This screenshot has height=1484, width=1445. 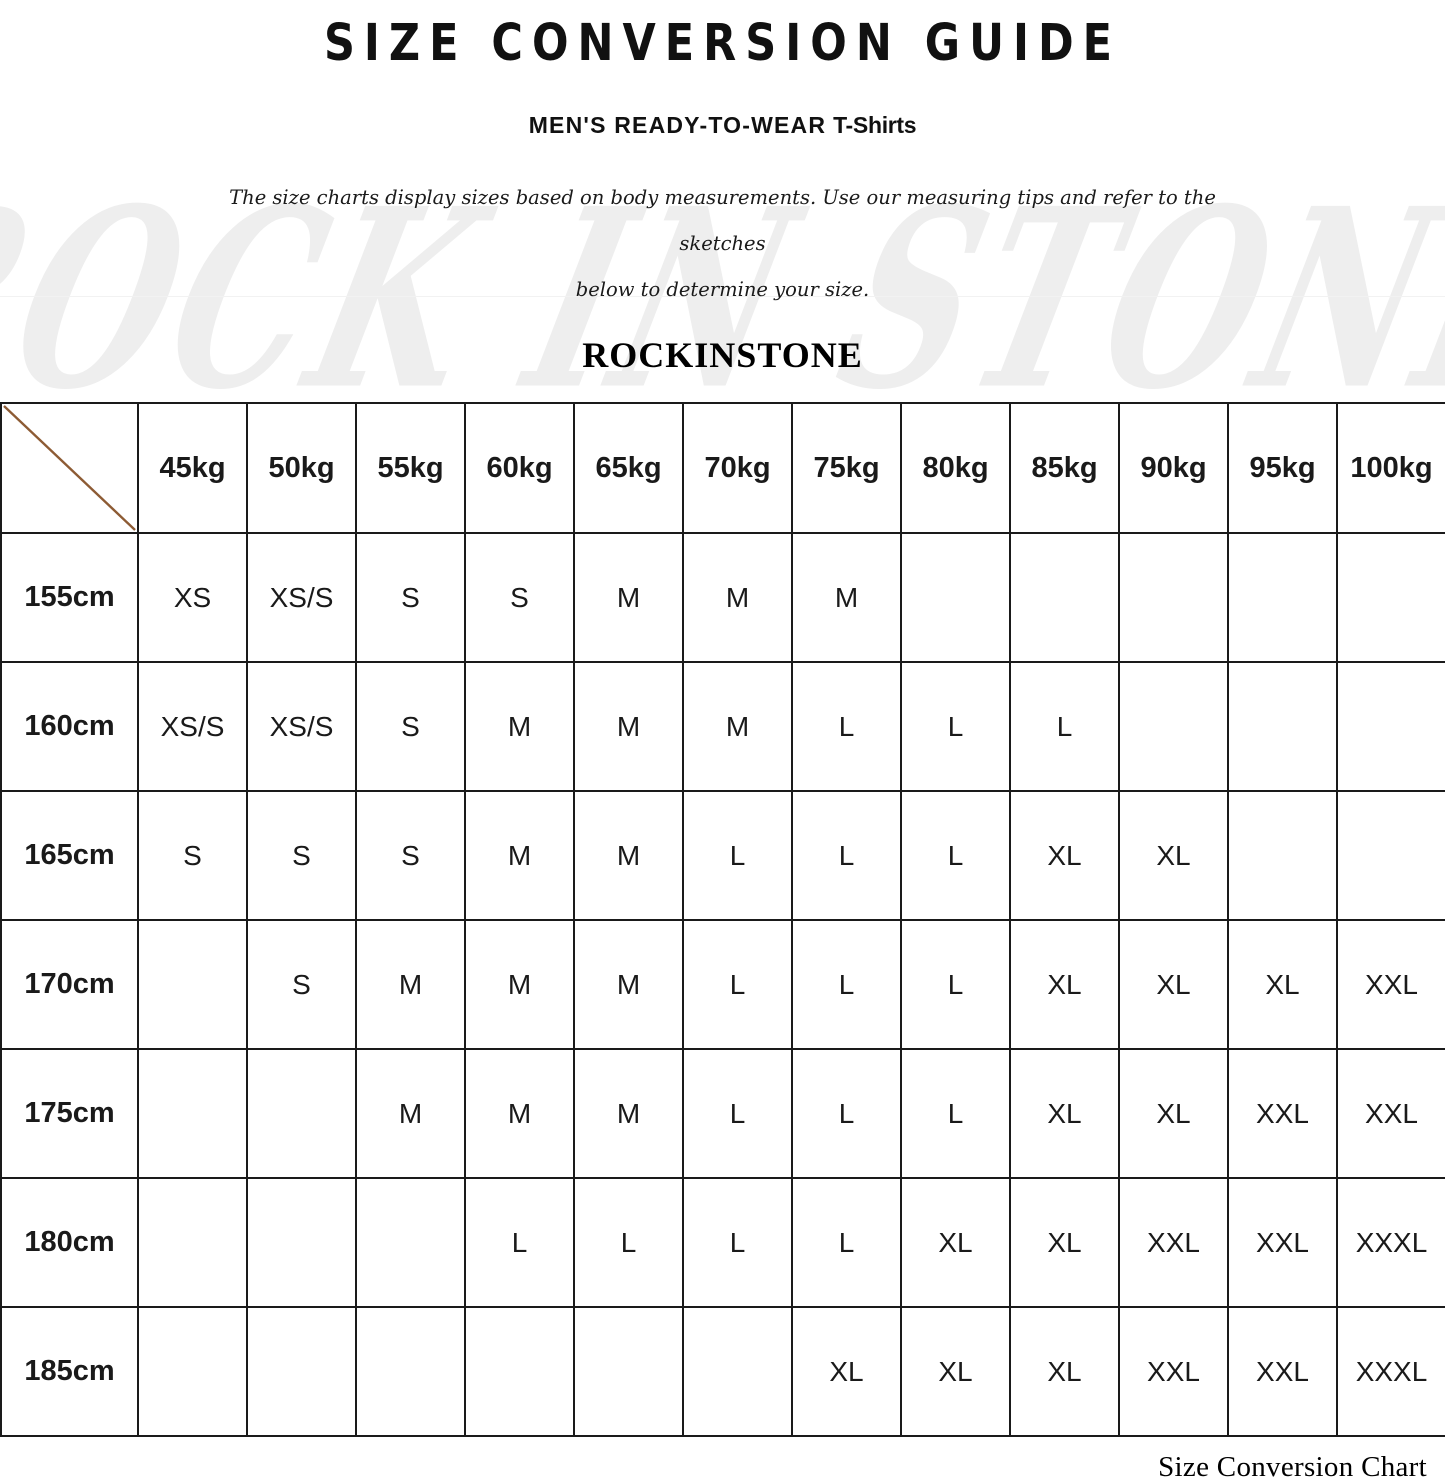 I want to click on table-row: 165cm S S S M M L L L XL XL, so click(x=722, y=856).